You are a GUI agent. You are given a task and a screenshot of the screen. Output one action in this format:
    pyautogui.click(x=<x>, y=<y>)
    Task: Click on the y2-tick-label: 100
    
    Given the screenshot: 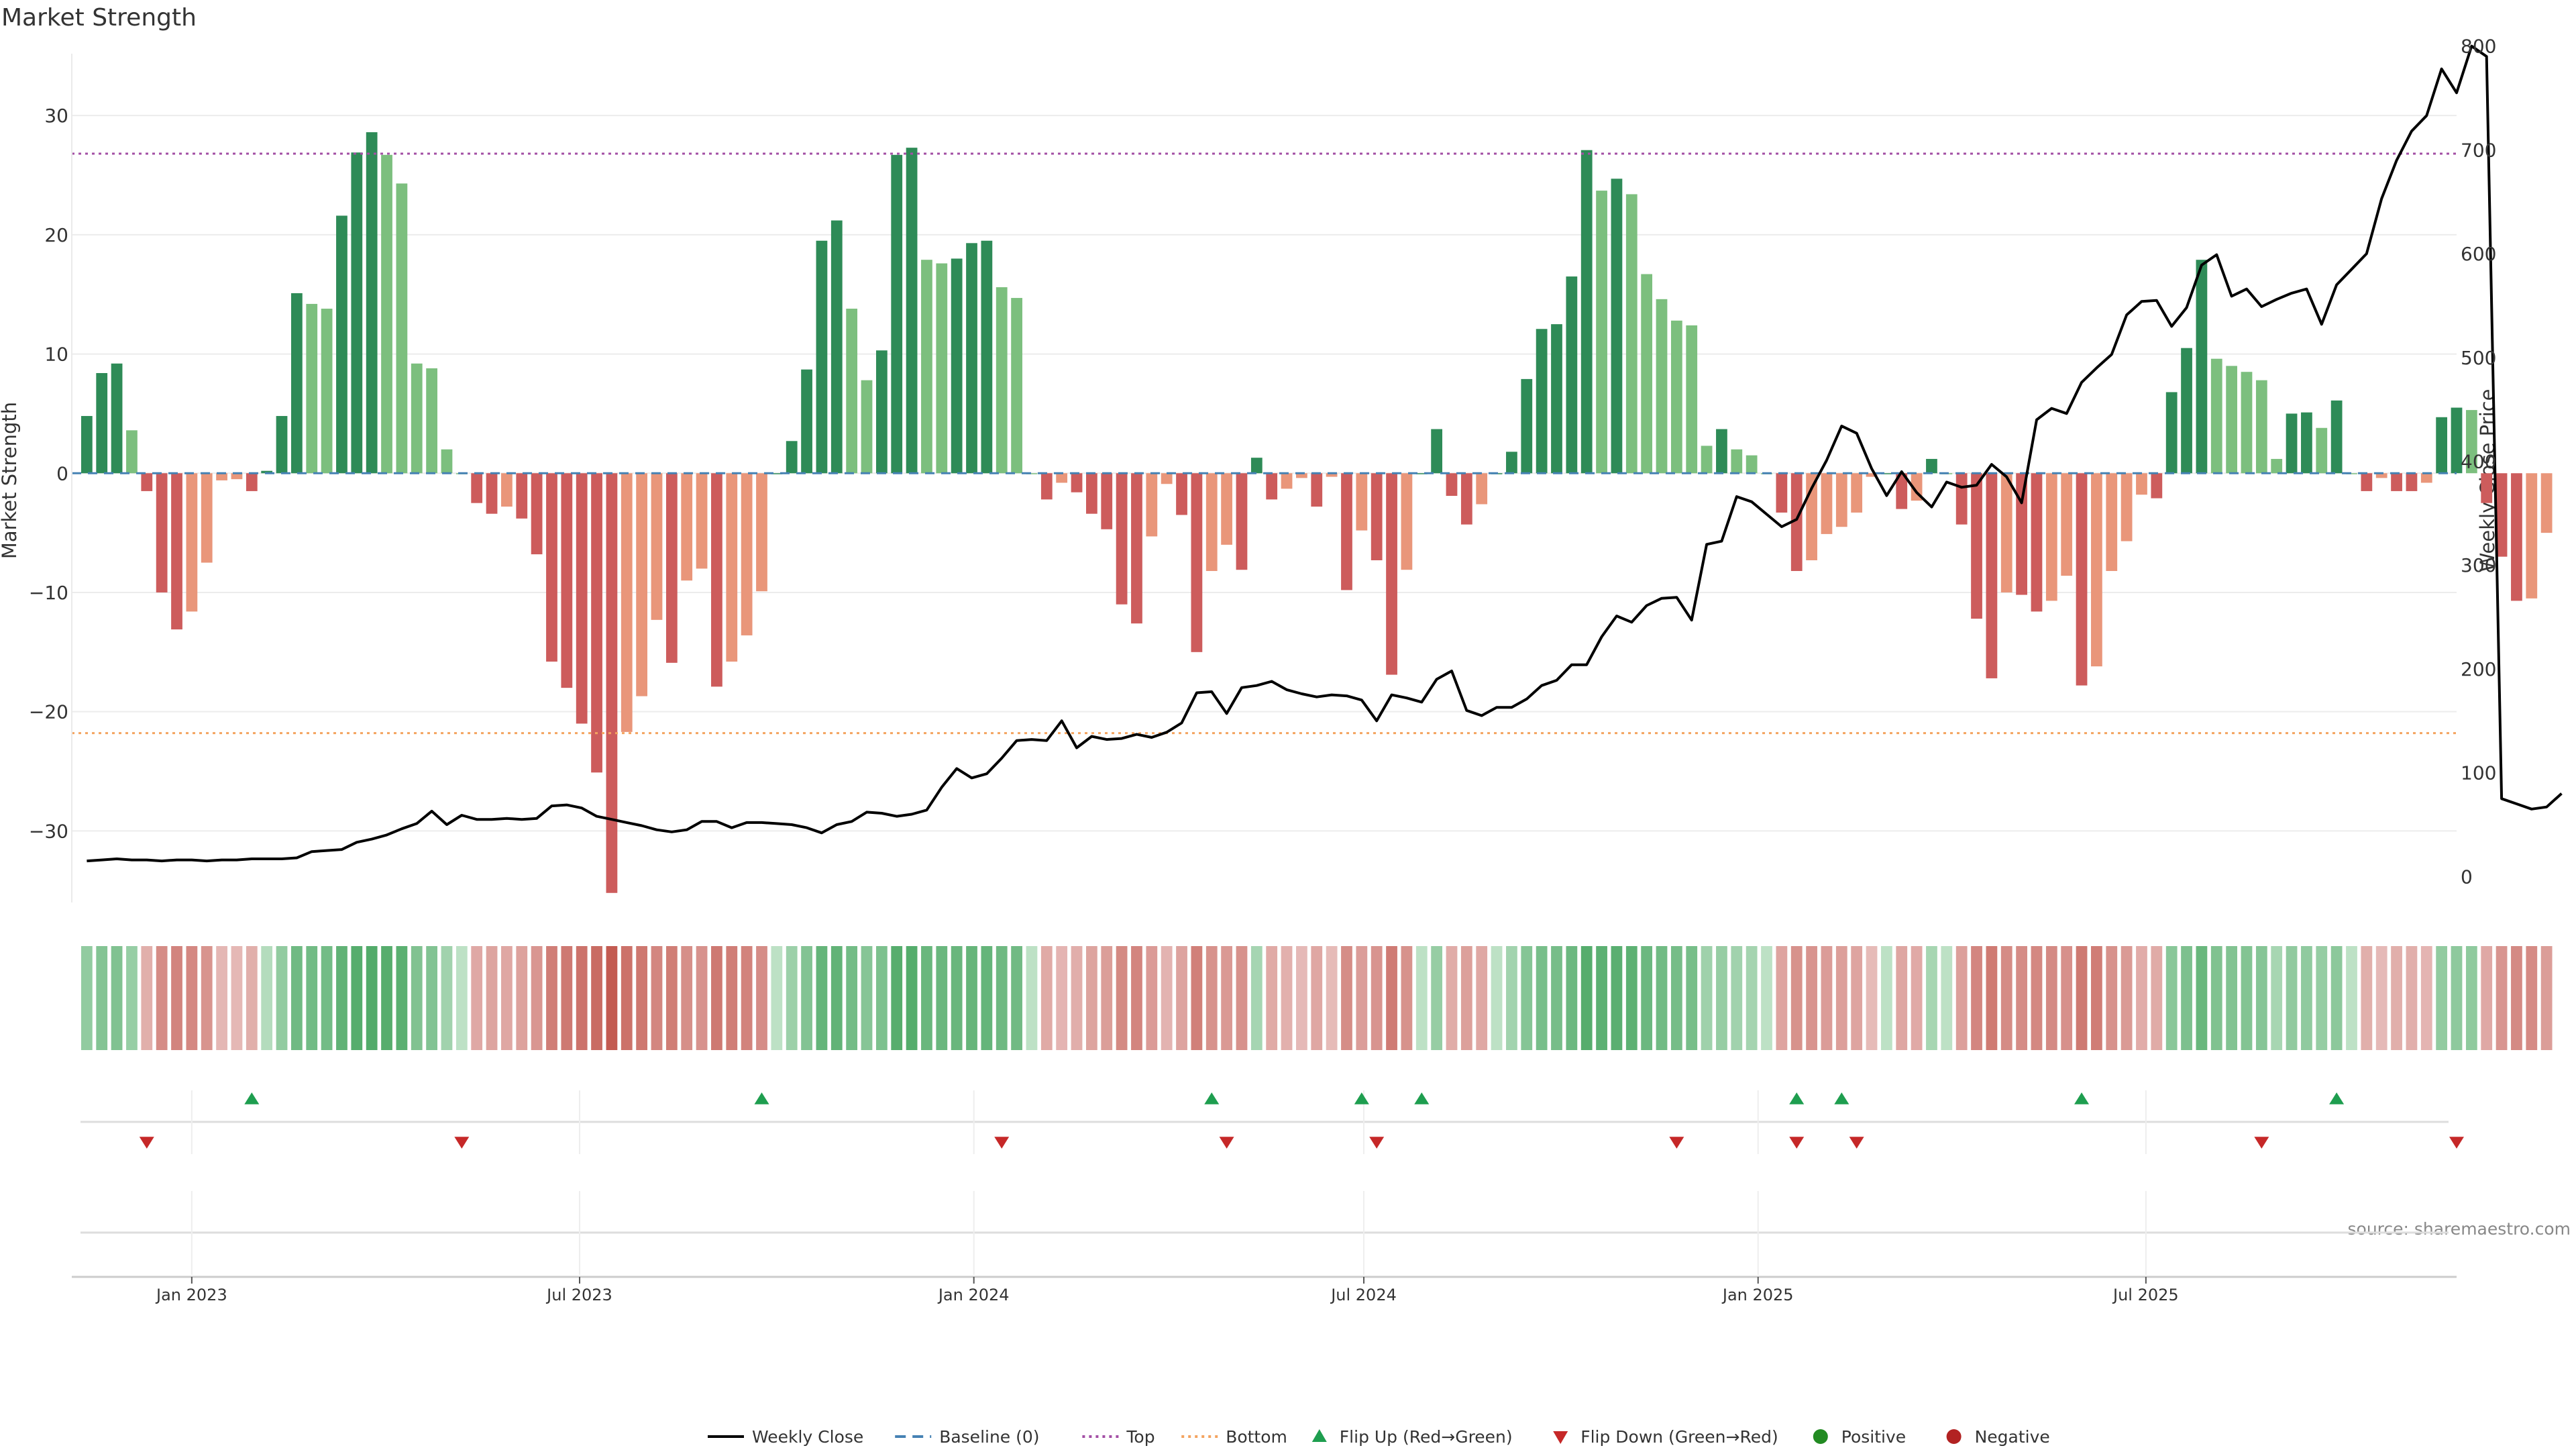 What is the action you would take?
    pyautogui.click(x=2478, y=773)
    